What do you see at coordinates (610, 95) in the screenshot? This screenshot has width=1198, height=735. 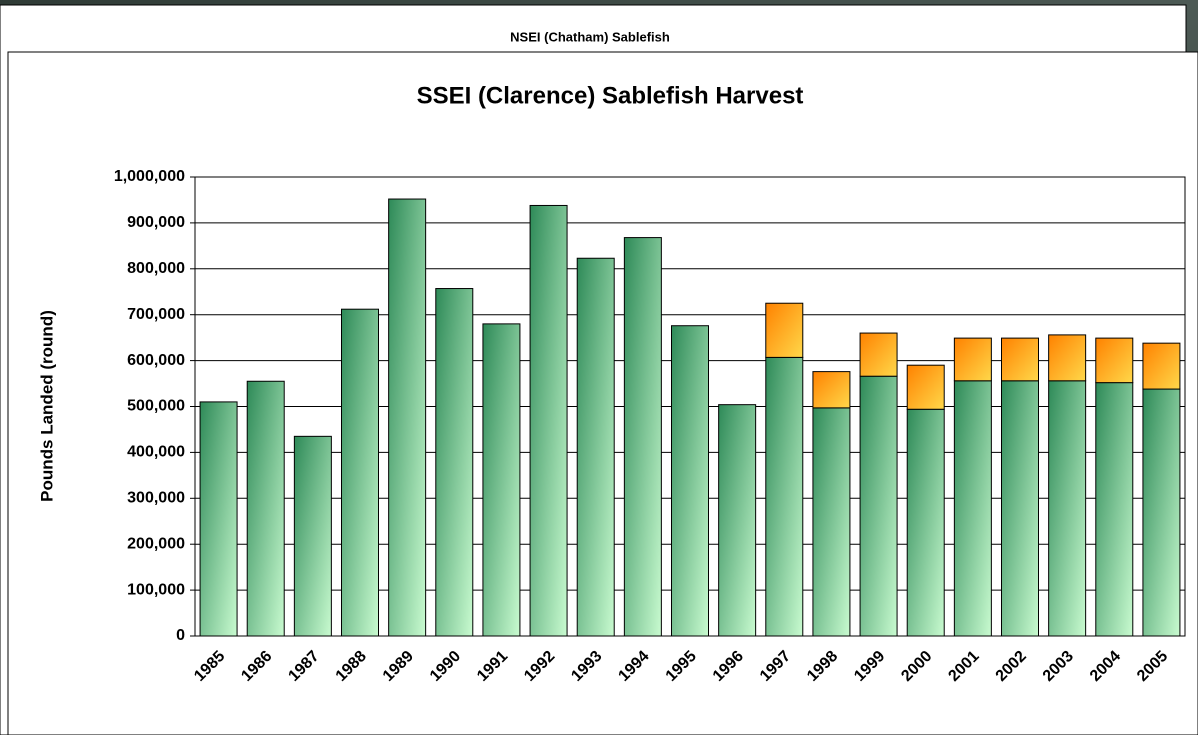 I see `chart-title: SSEI (Clarence) Sablefish Harvest` at bounding box center [610, 95].